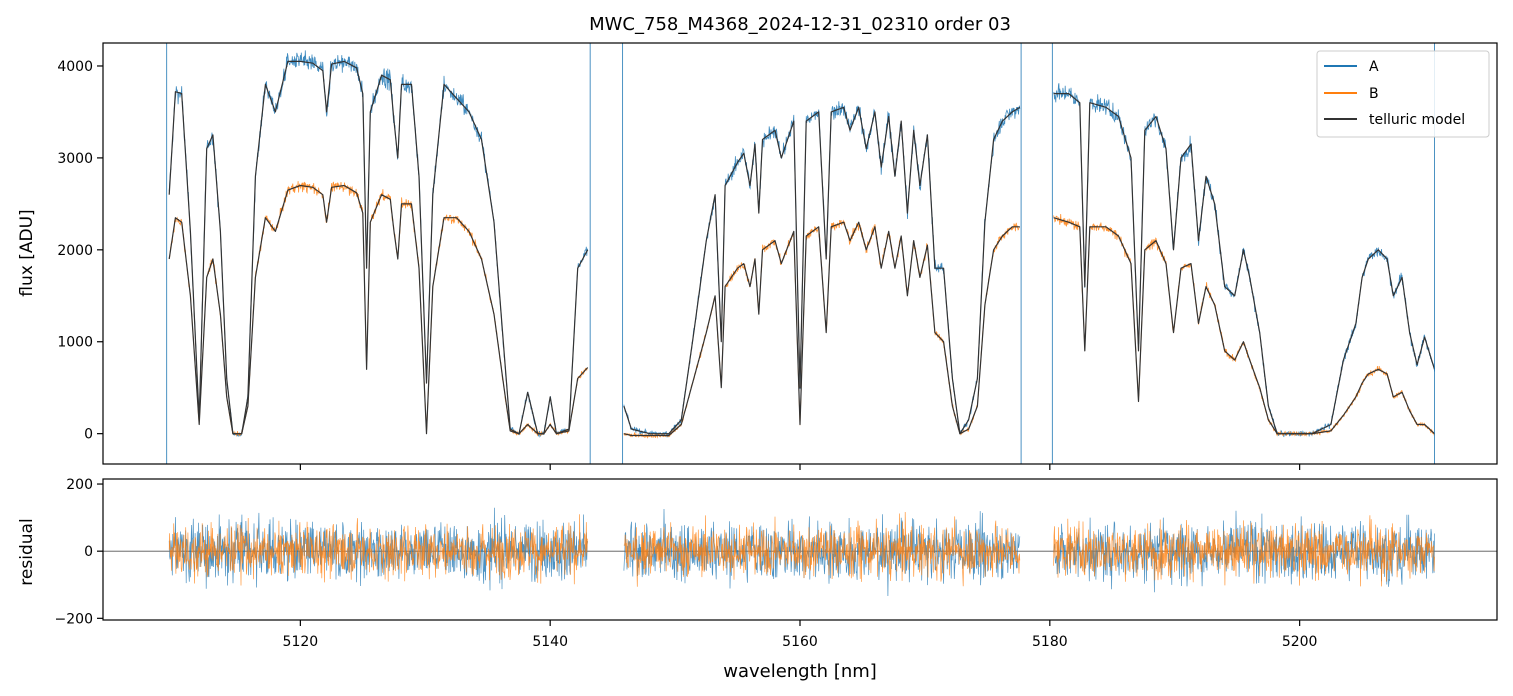 The image size is (1513, 696). I want to click on residual-y-tick-label: 200, so click(79, 485).